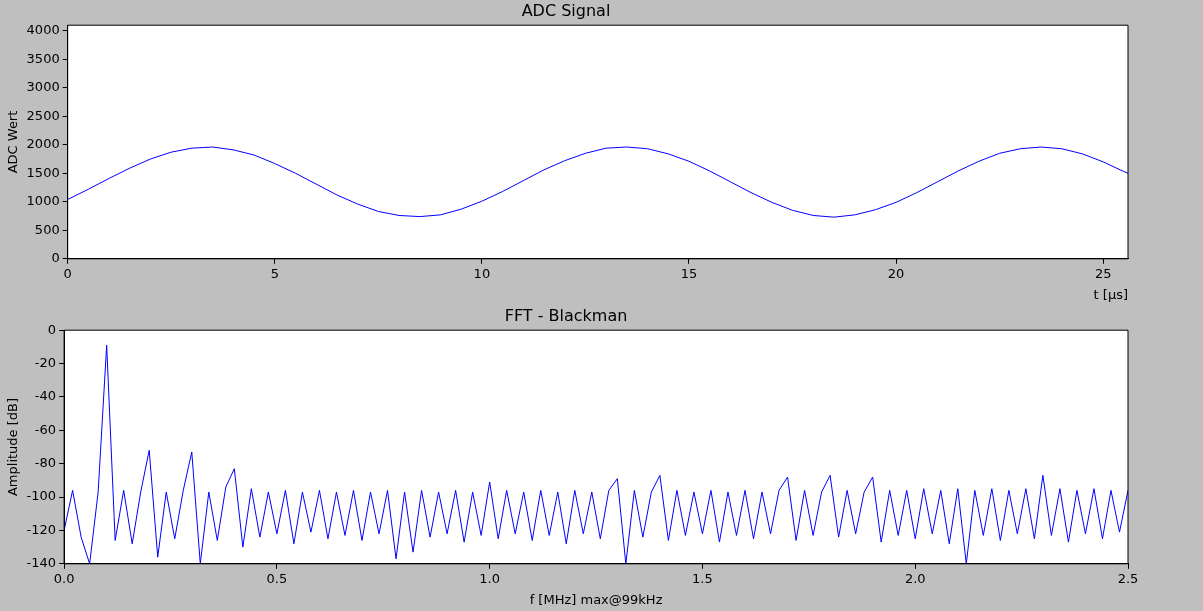  I want to click on y-tick-label: 3000, so click(43, 87).